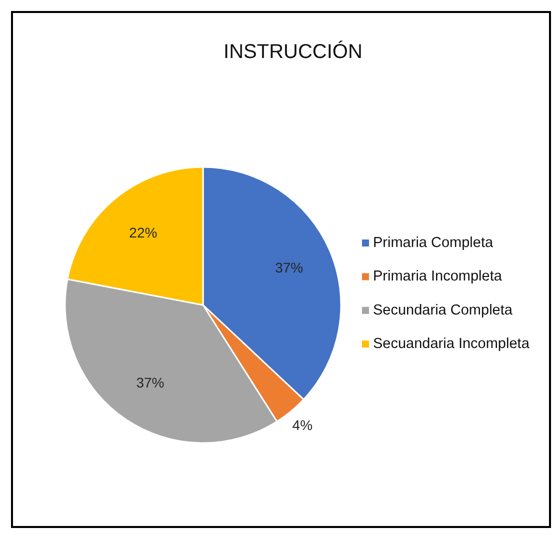 This screenshot has width=552, height=539. Describe the element at coordinates (443, 310) in the screenshot. I see `legend-label: Secundaria Completa` at that location.